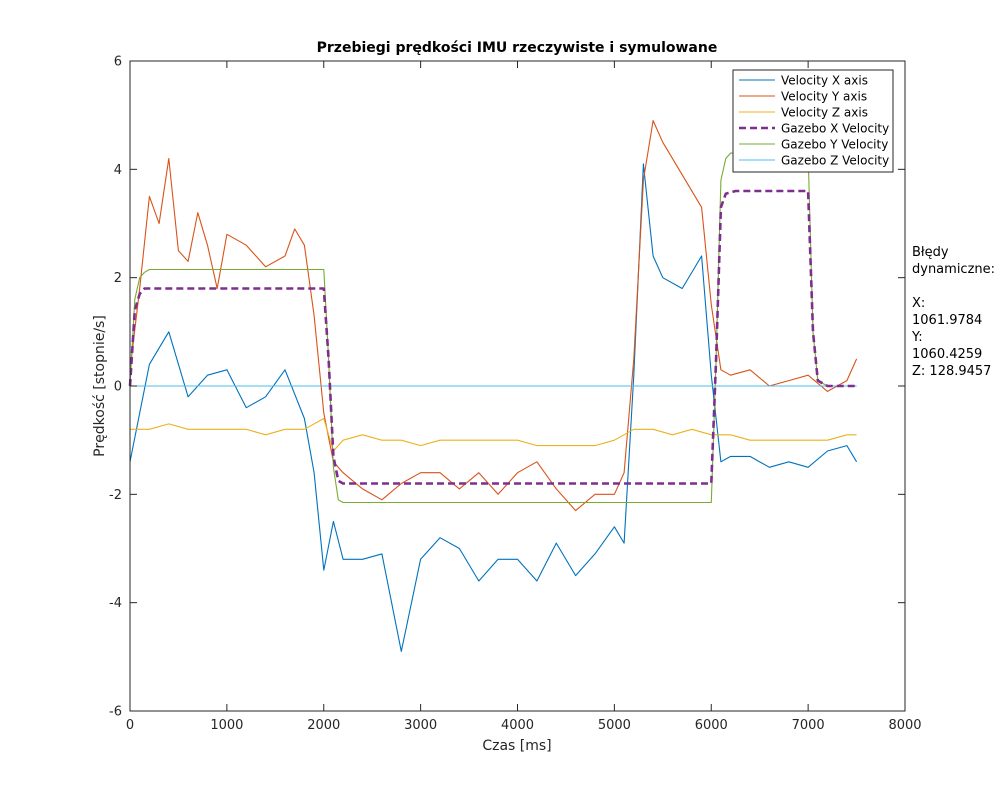 The image size is (1000, 800). Describe the element at coordinates (947, 320) in the screenshot. I see `error-x-value: 1061.9784` at that location.